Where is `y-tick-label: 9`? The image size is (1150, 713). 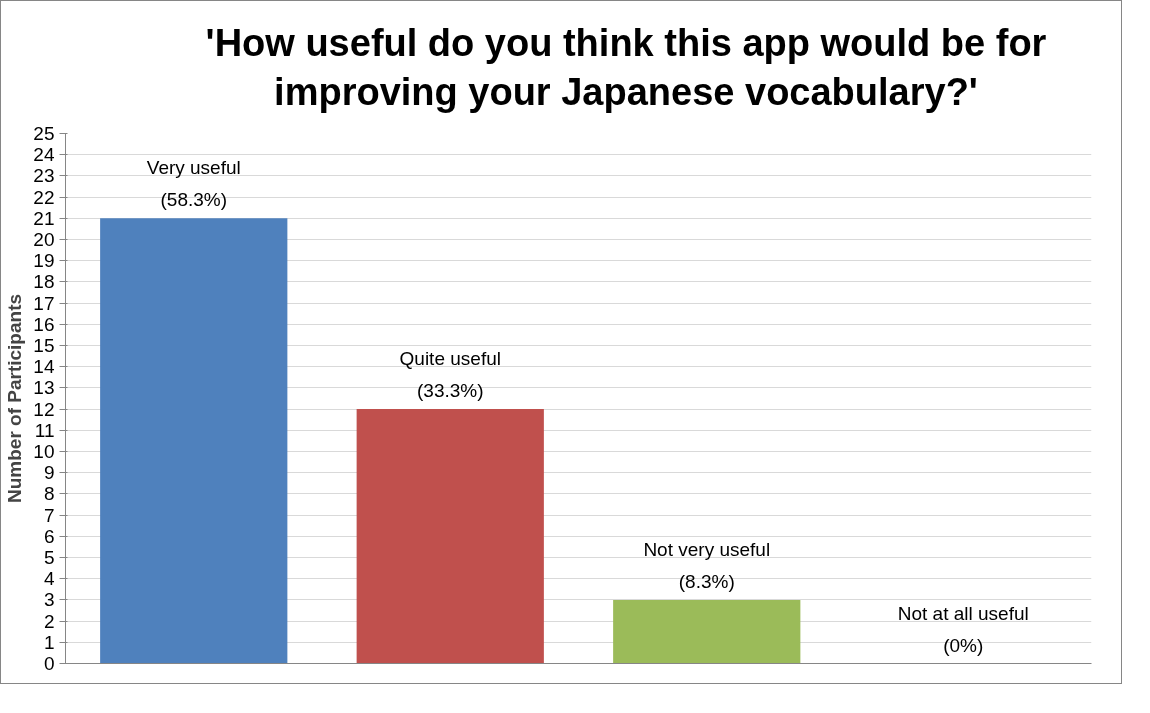 y-tick-label: 9 is located at coordinates (49, 472).